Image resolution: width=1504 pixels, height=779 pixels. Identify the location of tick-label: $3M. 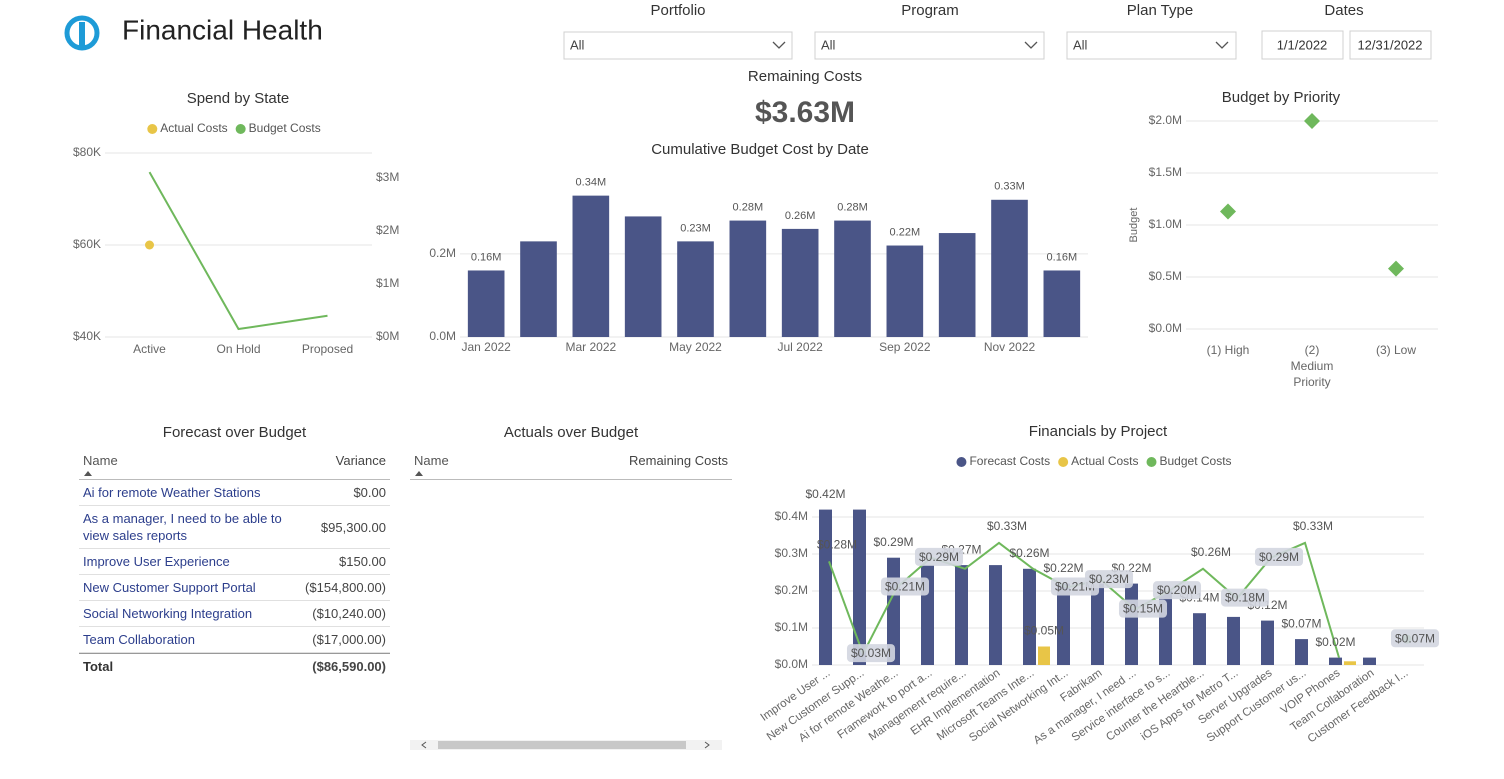
(387, 177).